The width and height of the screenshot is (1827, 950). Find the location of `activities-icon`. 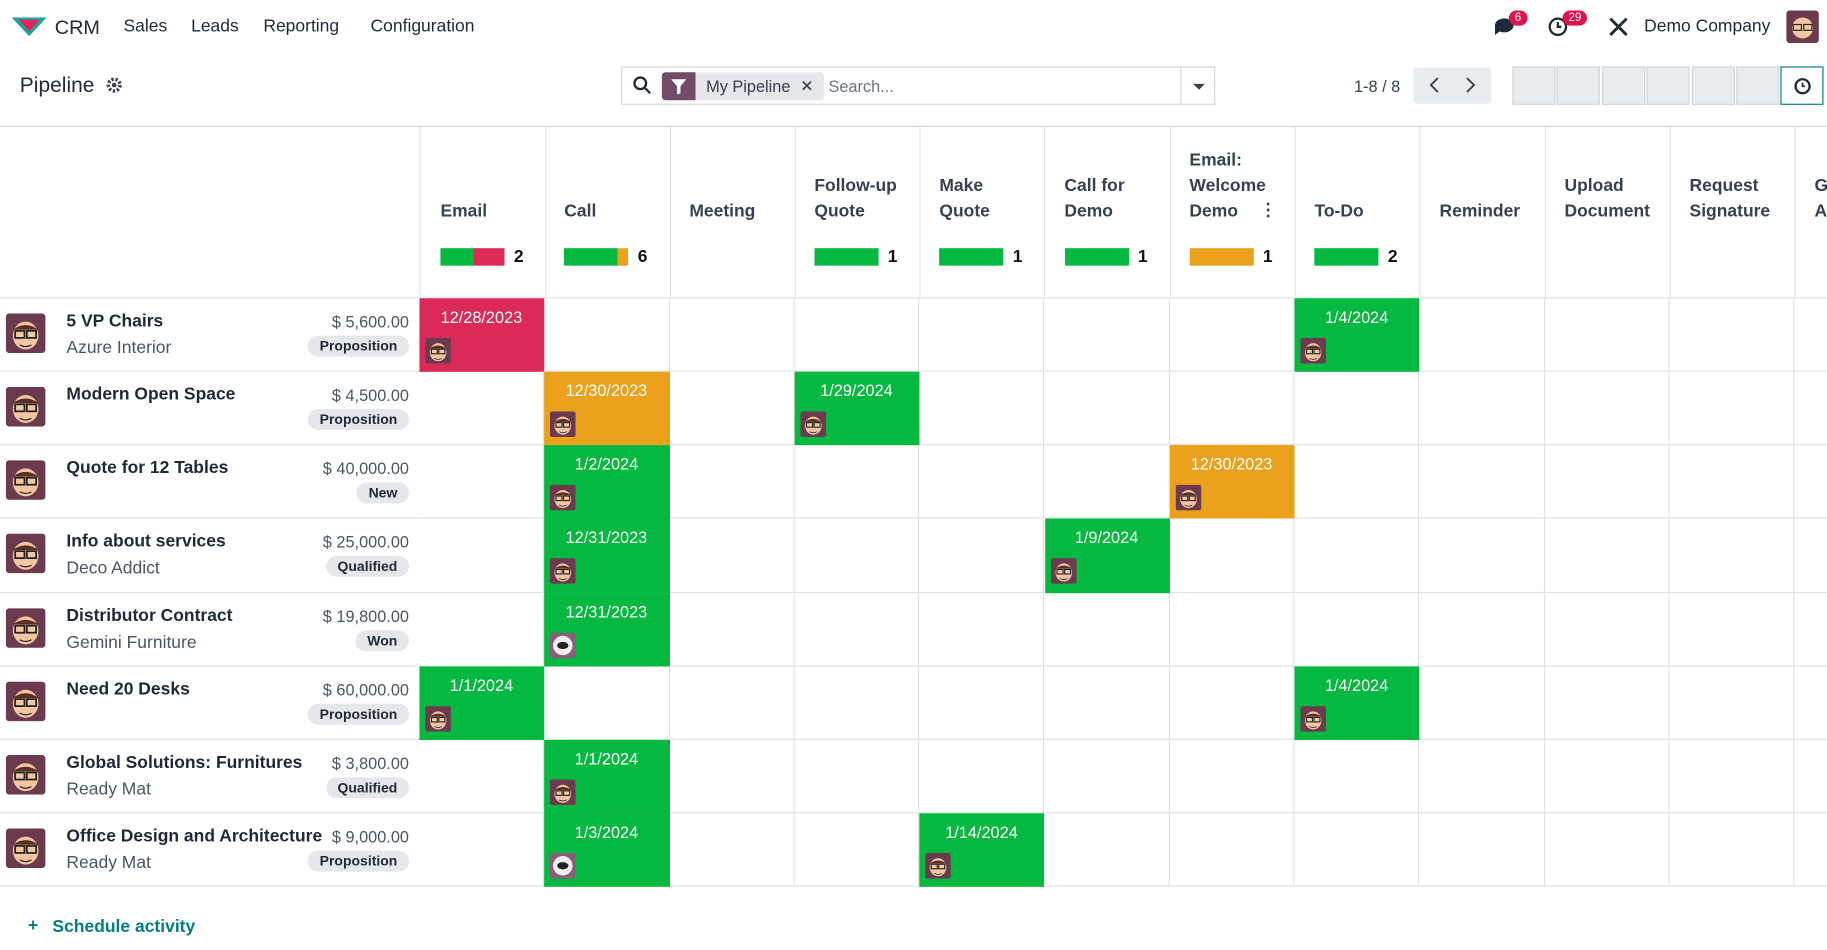

activities-icon is located at coordinates (1558, 26).